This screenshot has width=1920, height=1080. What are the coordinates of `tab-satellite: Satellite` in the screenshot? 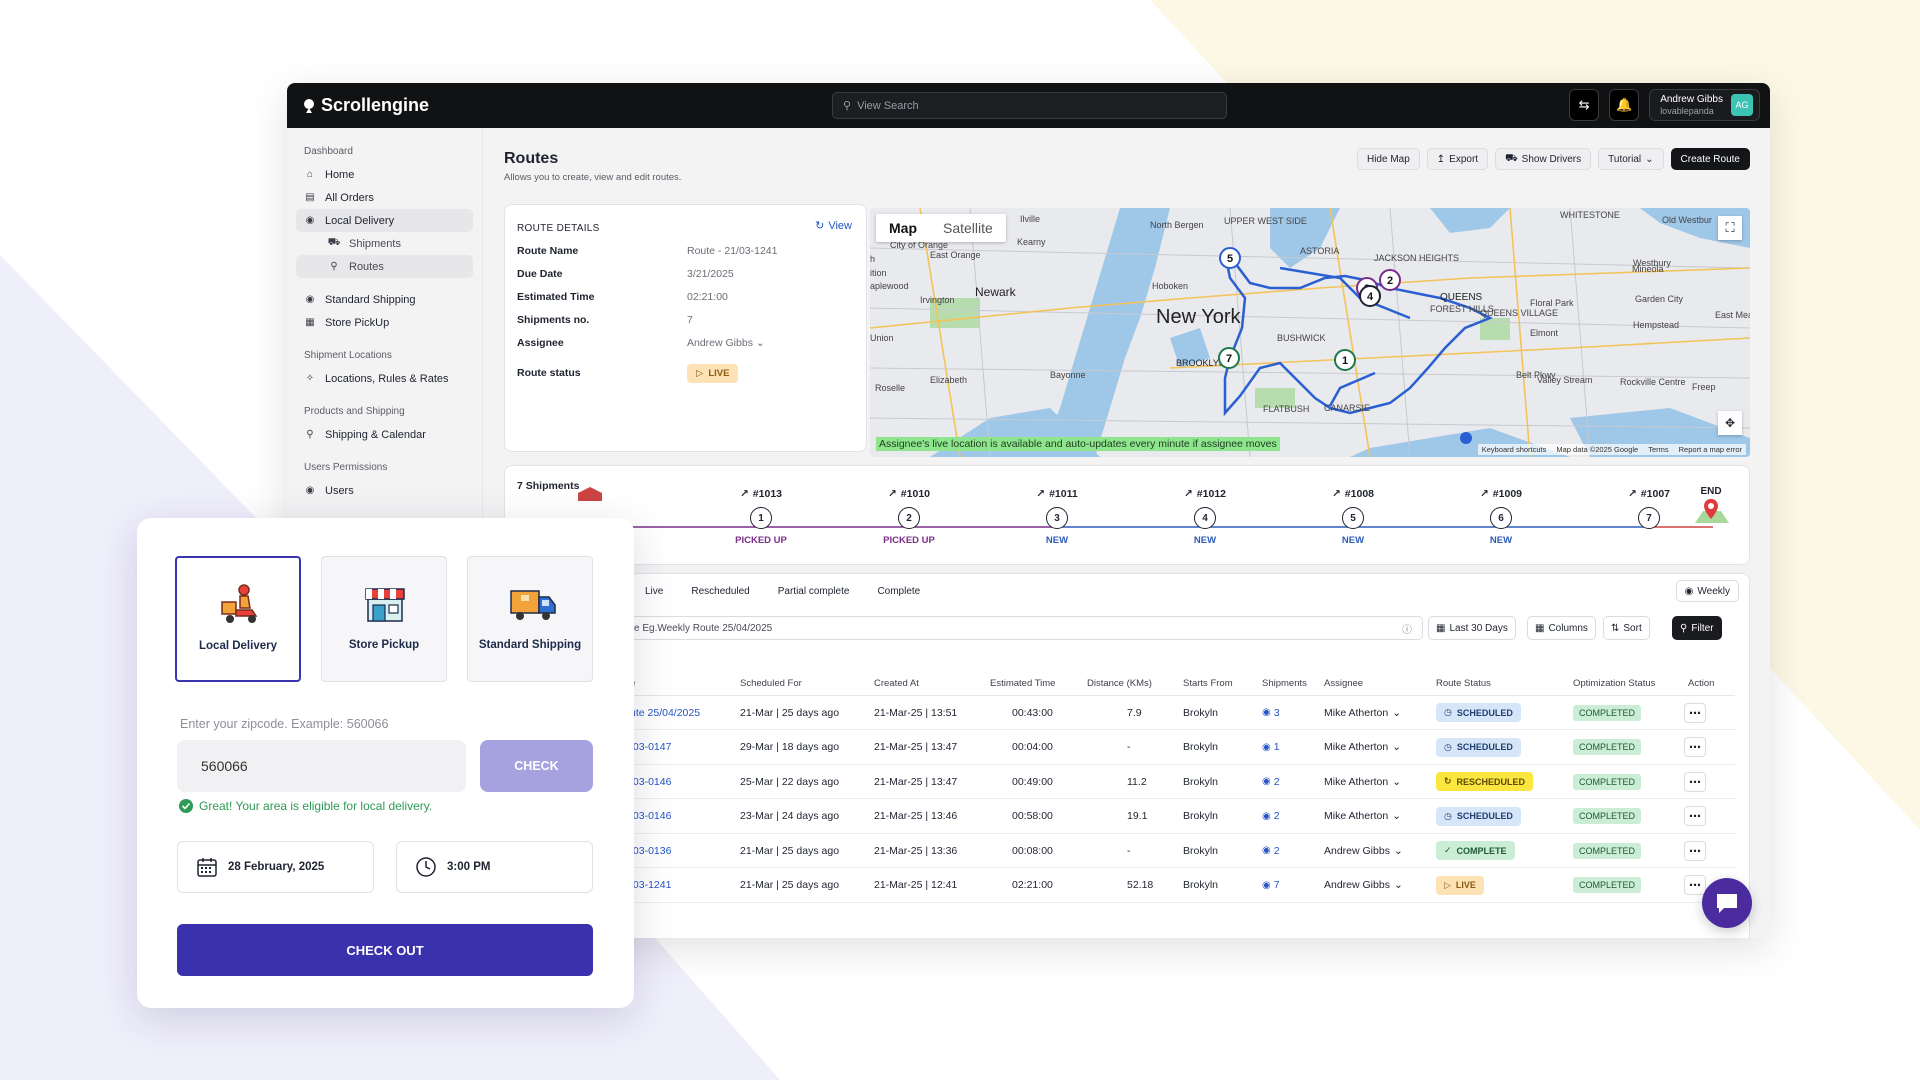 It's located at (968, 228).